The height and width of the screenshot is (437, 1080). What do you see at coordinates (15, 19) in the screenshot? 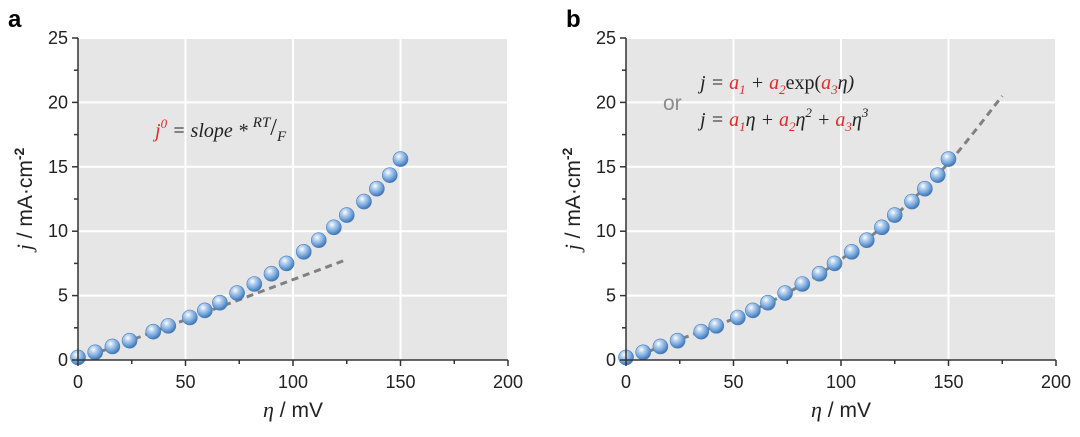
I see `panel-letter-a: a` at bounding box center [15, 19].